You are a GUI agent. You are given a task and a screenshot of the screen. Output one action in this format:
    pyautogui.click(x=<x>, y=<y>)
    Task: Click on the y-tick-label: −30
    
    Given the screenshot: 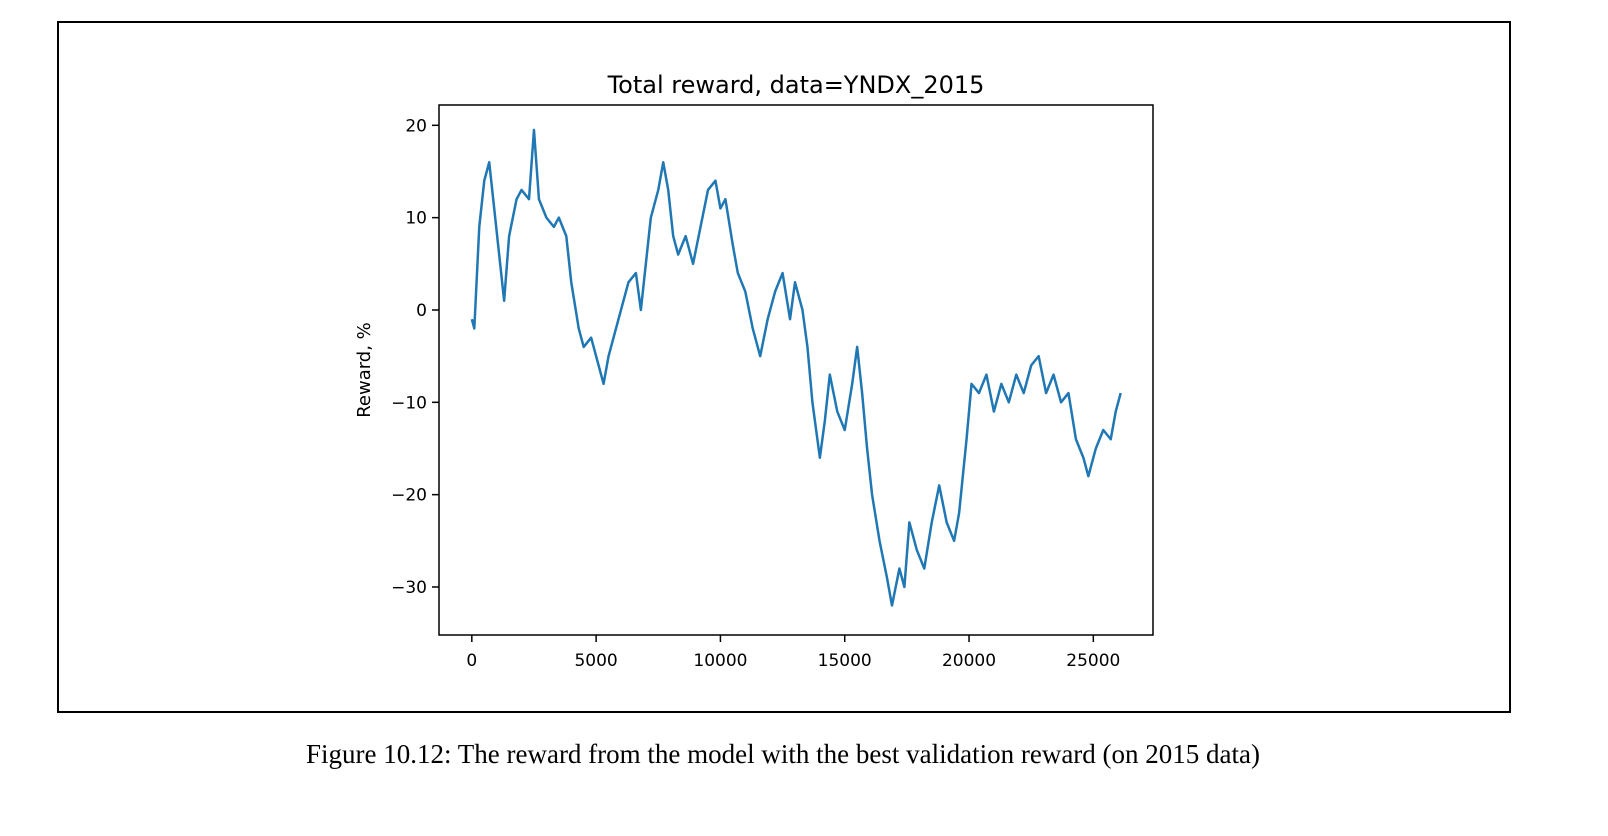 What is the action you would take?
    pyautogui.click(x=409, y=588)
    